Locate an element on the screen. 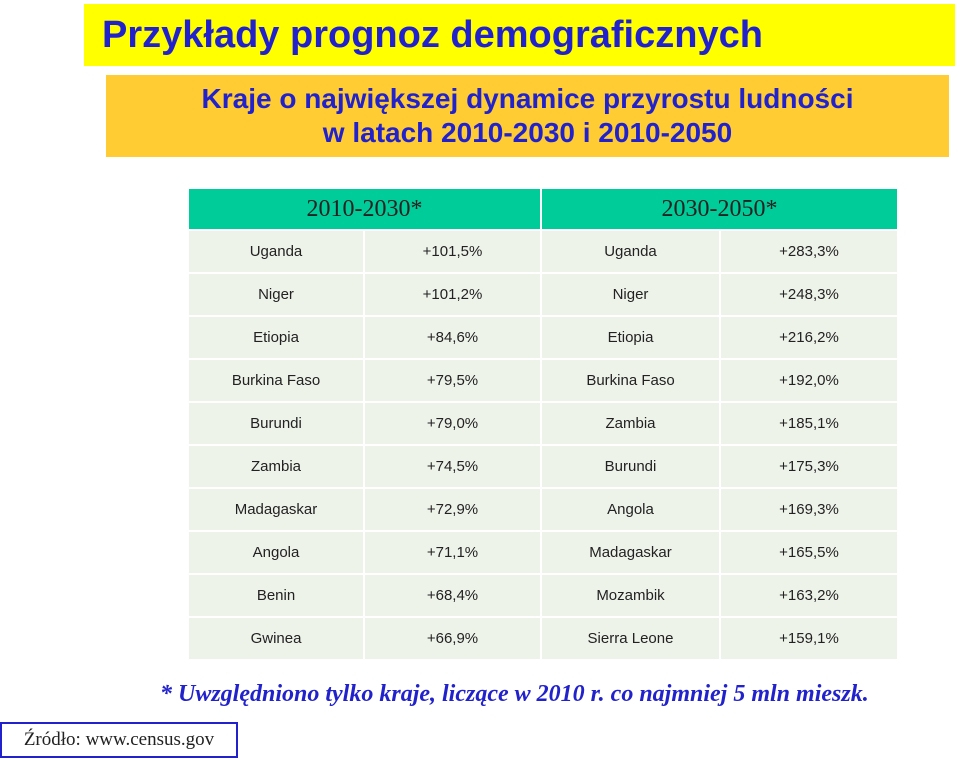 The image size is (960, 761). cell-country-2030: Gwinea is located at coordinates (276, 638).